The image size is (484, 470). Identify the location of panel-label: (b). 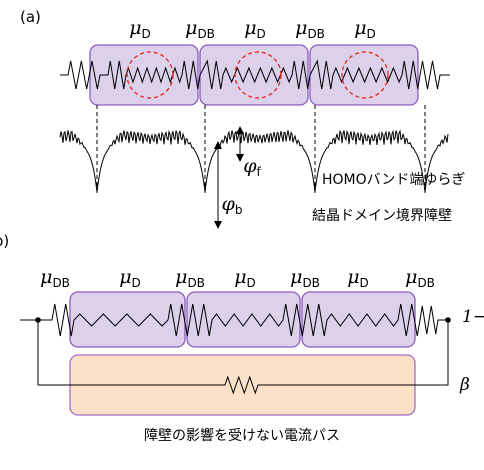
(4, 241).